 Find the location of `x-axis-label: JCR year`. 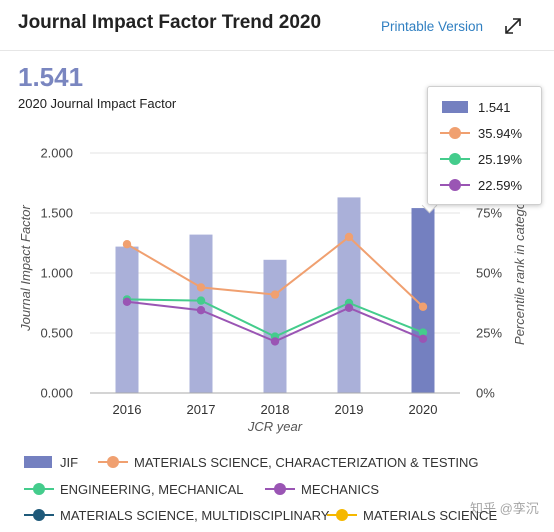

x-axis-label: JCR year is located at coordinates (275, 426).